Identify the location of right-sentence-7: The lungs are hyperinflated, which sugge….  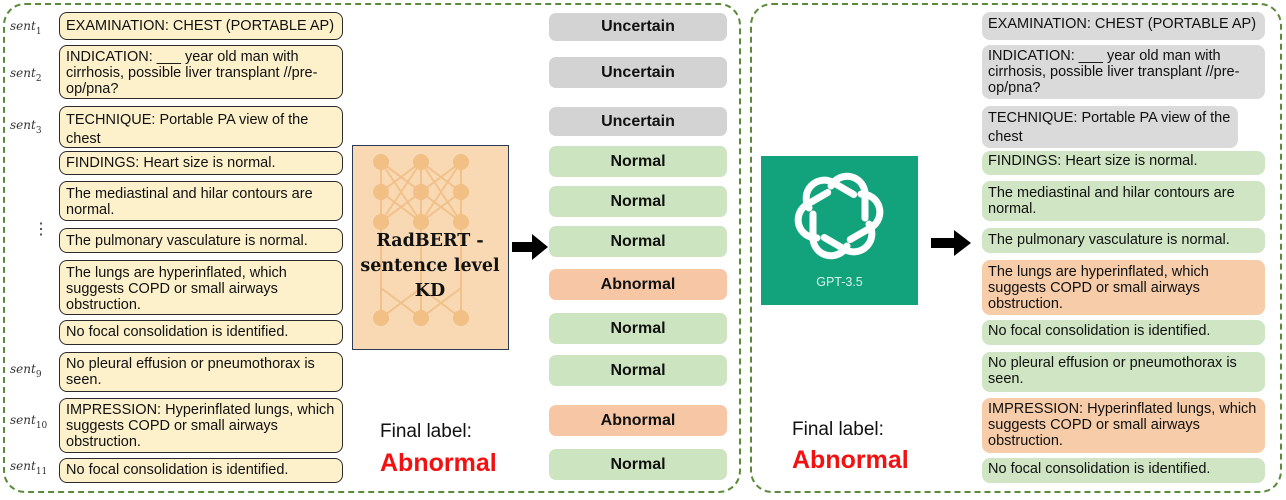
(1123, 287).